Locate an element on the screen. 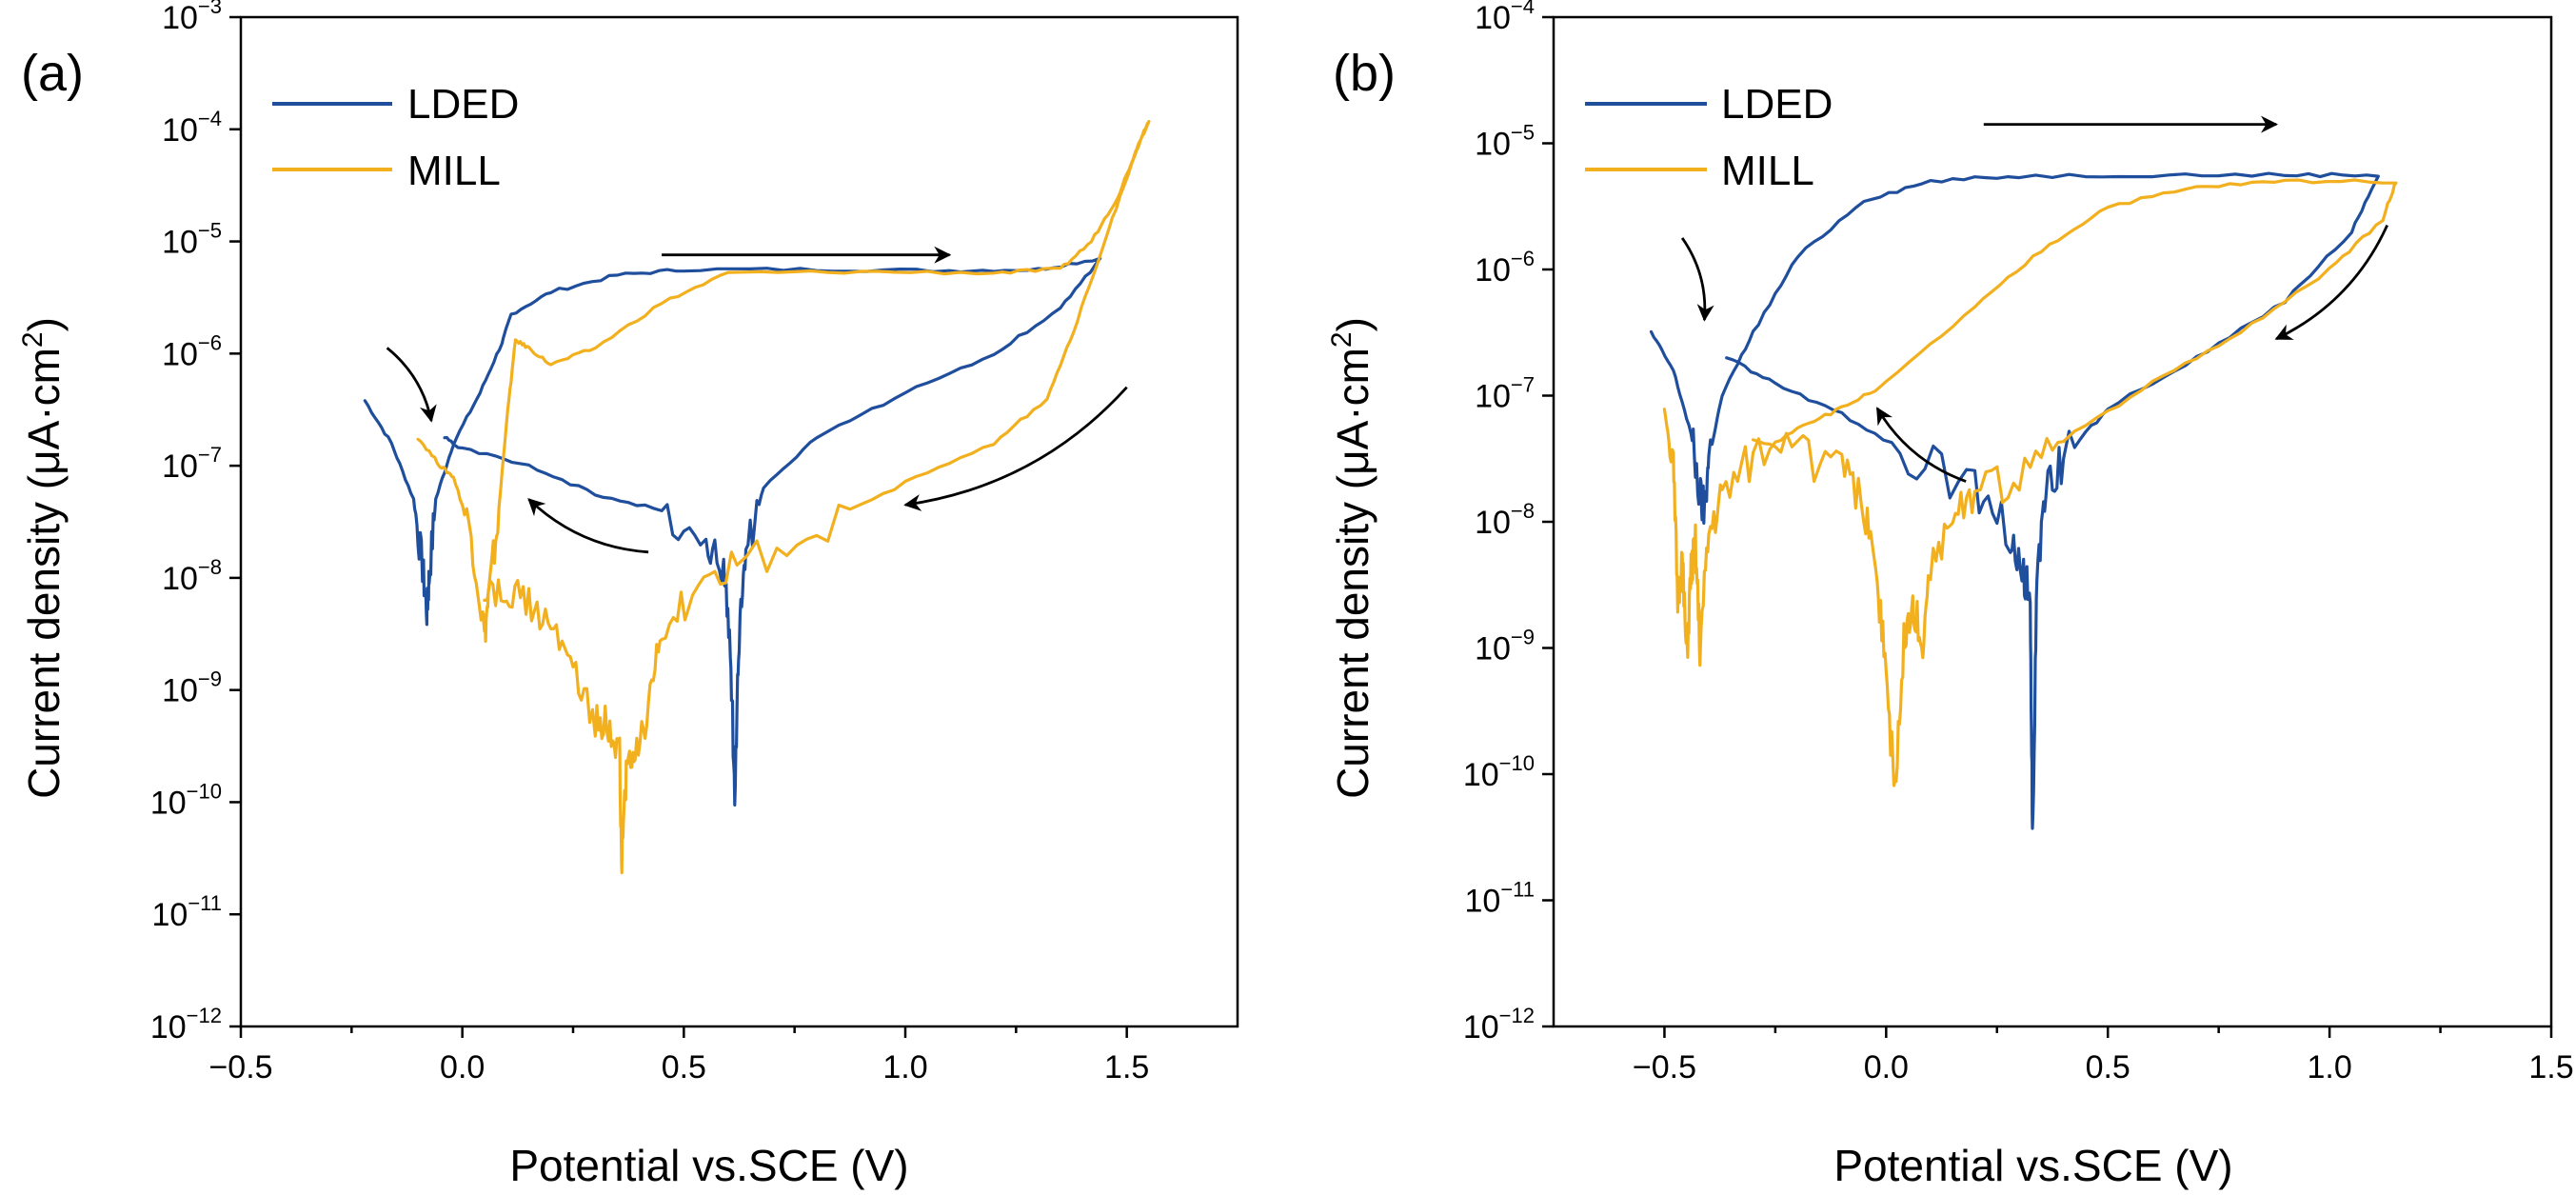  series-line-mill is located at coordinates (2030, 482).